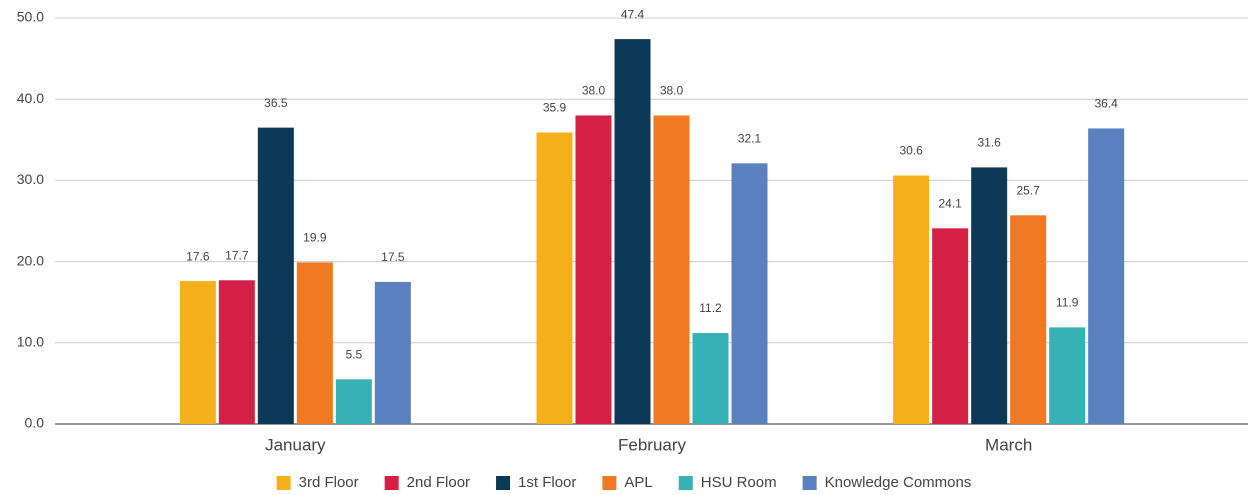 The width and height of the screenshot is (1248, 495). What do you see at coordinates (547, 482) in the screenshot?
I see `legend-label: 1st Floor` at bounding box center [547, 482].